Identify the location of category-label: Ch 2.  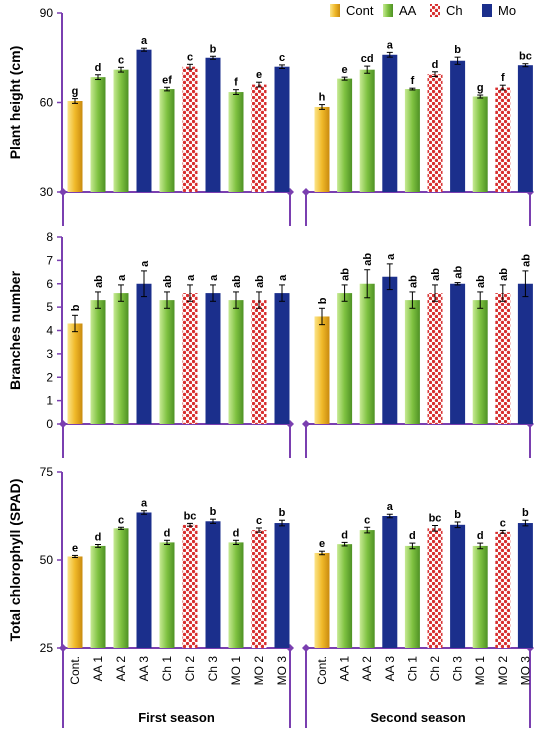
(435, 669).